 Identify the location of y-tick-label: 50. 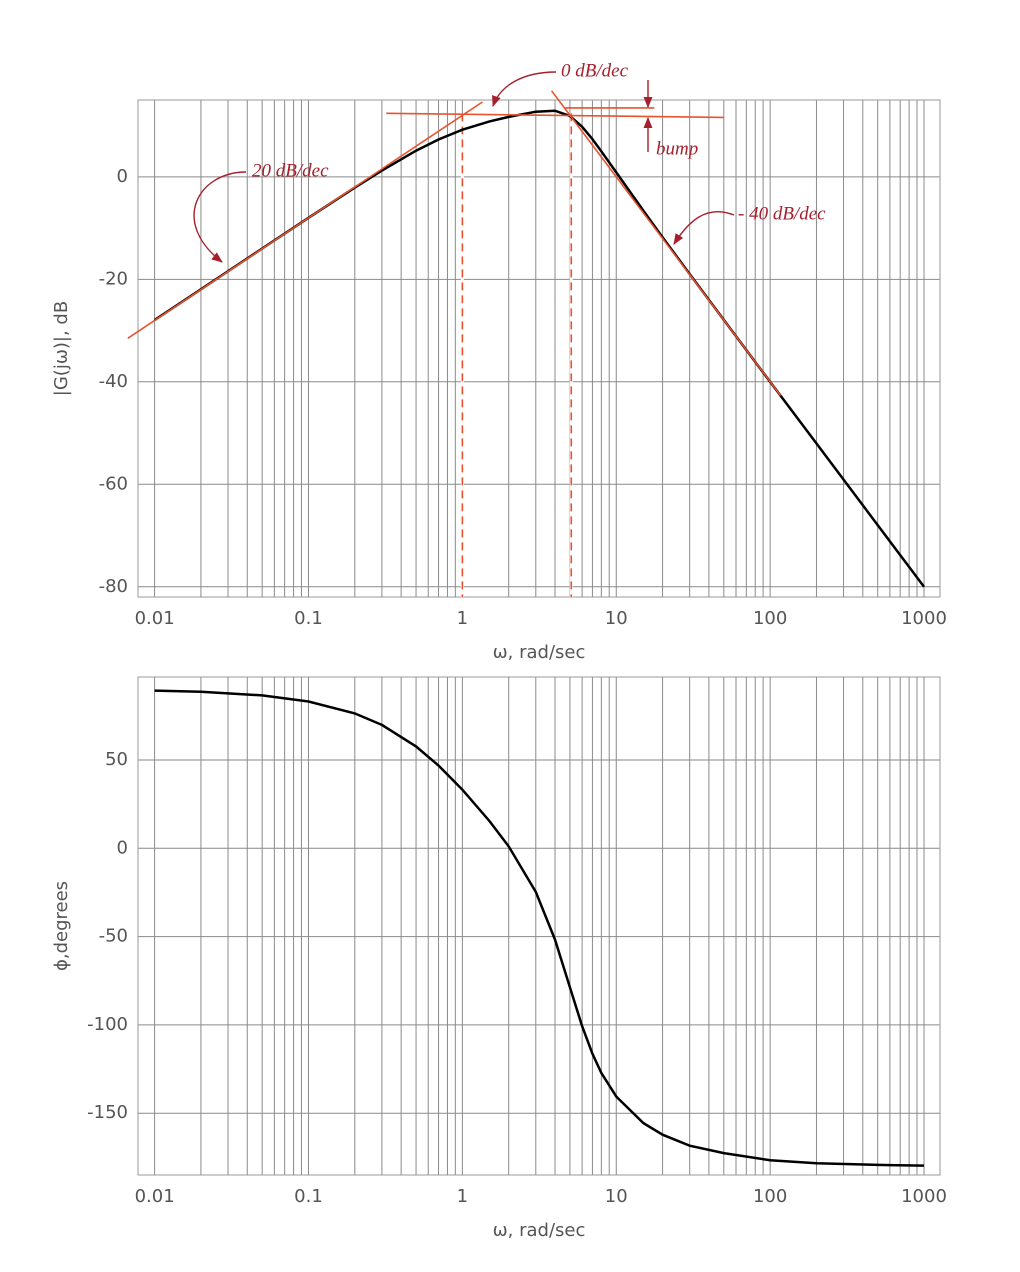
(116, 759).